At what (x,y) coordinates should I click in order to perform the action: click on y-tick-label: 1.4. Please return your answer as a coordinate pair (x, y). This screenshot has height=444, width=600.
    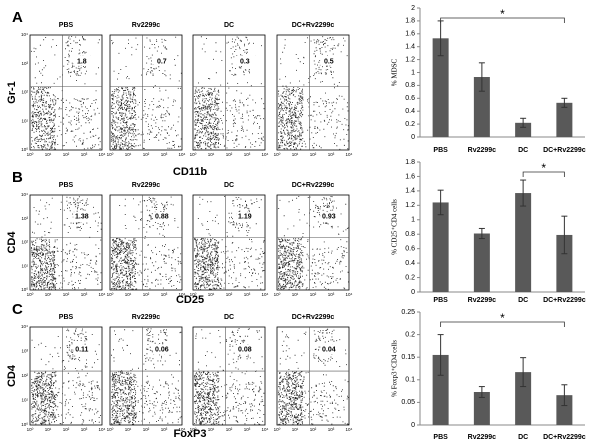
    Looking at the image, I should click on (410, 47).